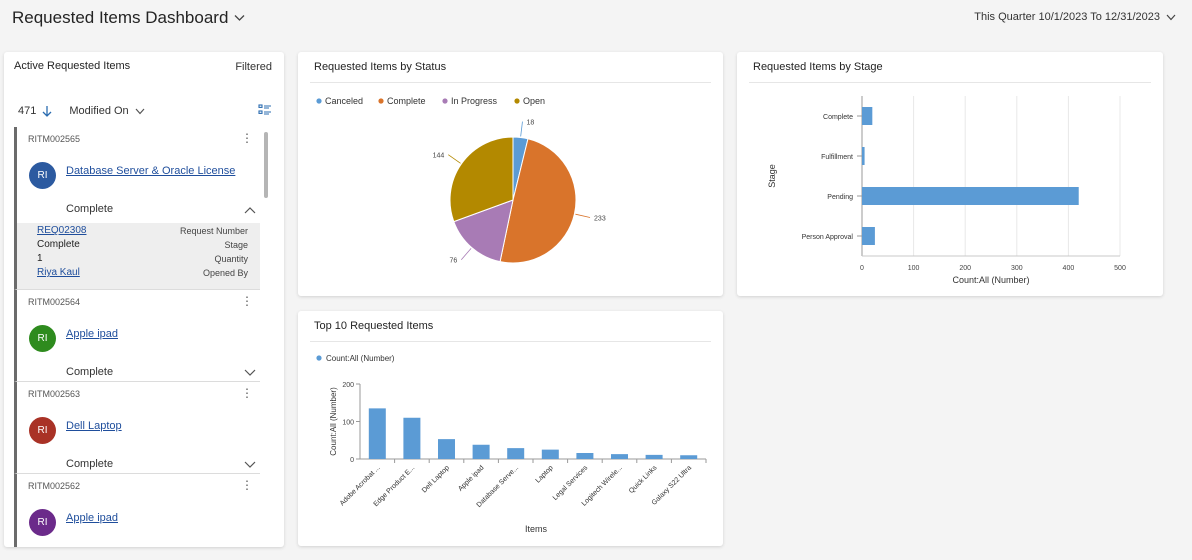 Image resolution: width=1192 pixels, height=560 pixels. What do you see at coordinates (360, 358) in the screenshot?
I see `legend-label: Count:All (Number)` at bounding box center [360, 358].